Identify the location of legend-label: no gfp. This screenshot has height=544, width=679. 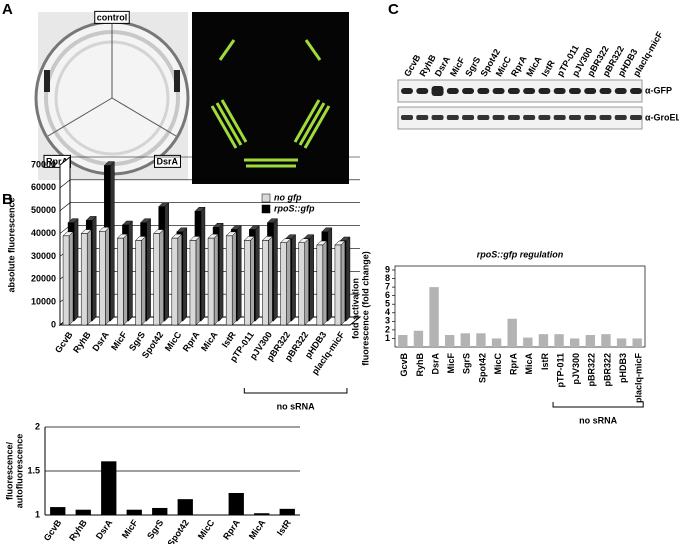
(288, 197).